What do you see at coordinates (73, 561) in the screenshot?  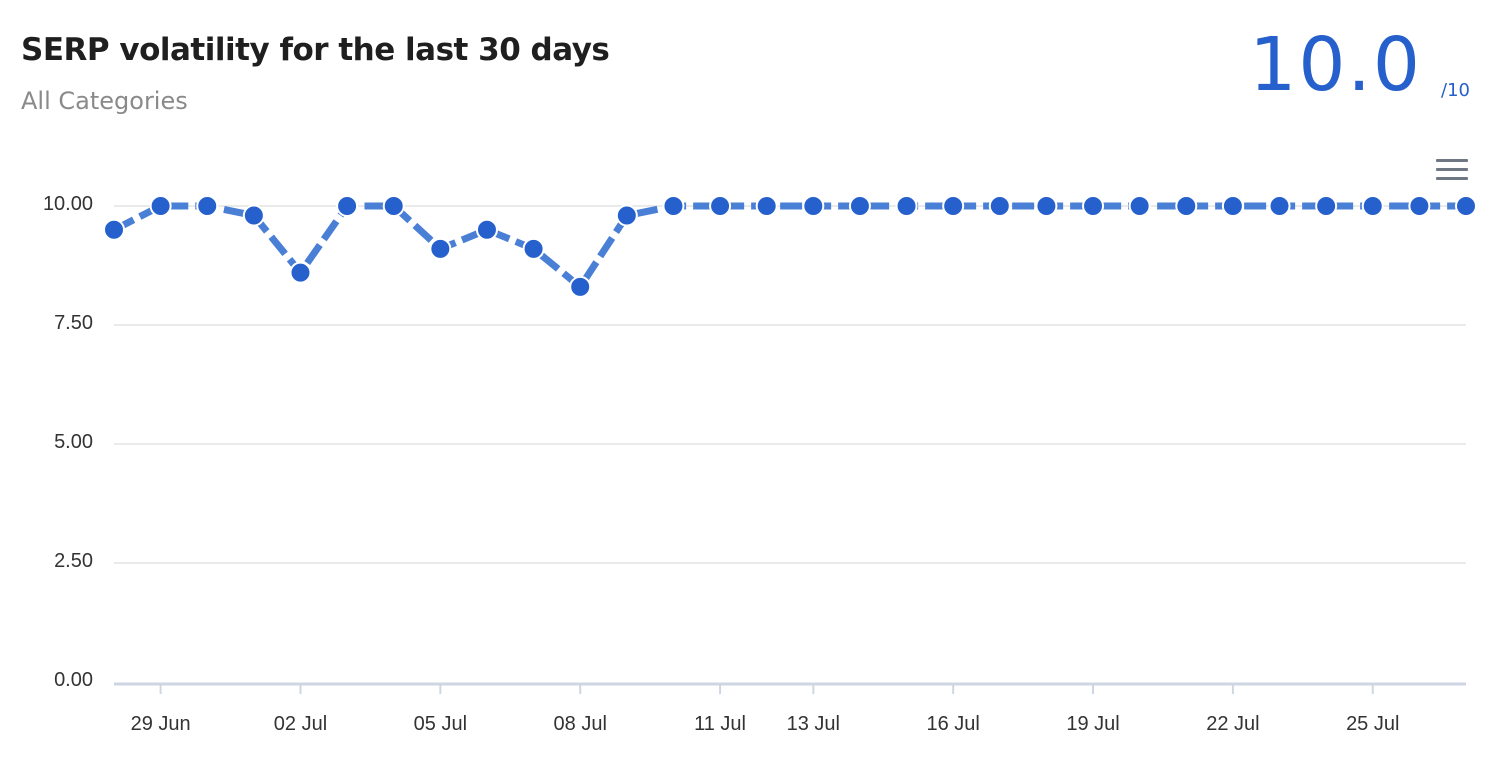 I see `y-tick-label: 2.50` at bounding box center [73, 561].